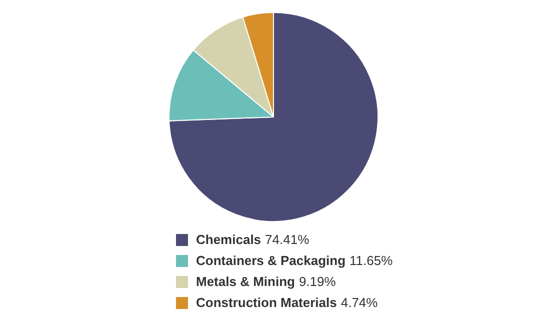 The image size is (547, 334). What do you see at coordinates (271, 260) in the screenshot?
I see `legend-label: Containers & Packaging` at bounding box center [271, 260].